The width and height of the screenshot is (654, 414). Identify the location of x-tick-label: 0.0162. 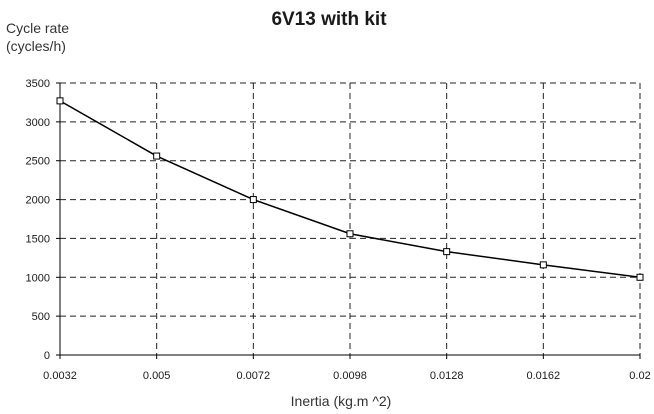
(544, 376).